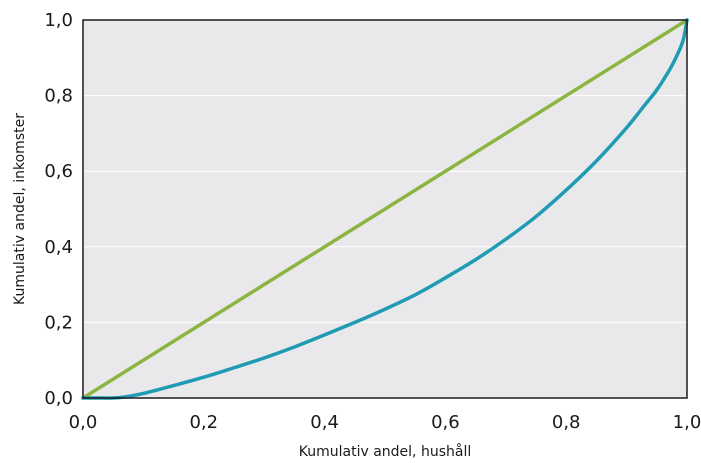 The image size is (701, 463). I want to click on y-tick-label: 0,0, so click(58, 398).